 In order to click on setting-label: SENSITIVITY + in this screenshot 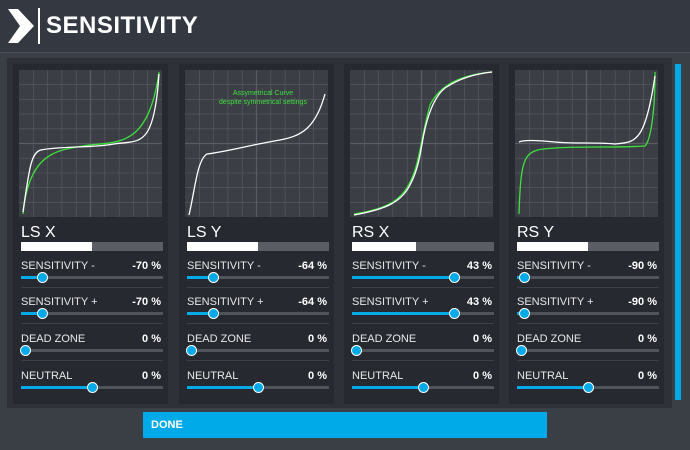, I will do `click(59, 302)`.